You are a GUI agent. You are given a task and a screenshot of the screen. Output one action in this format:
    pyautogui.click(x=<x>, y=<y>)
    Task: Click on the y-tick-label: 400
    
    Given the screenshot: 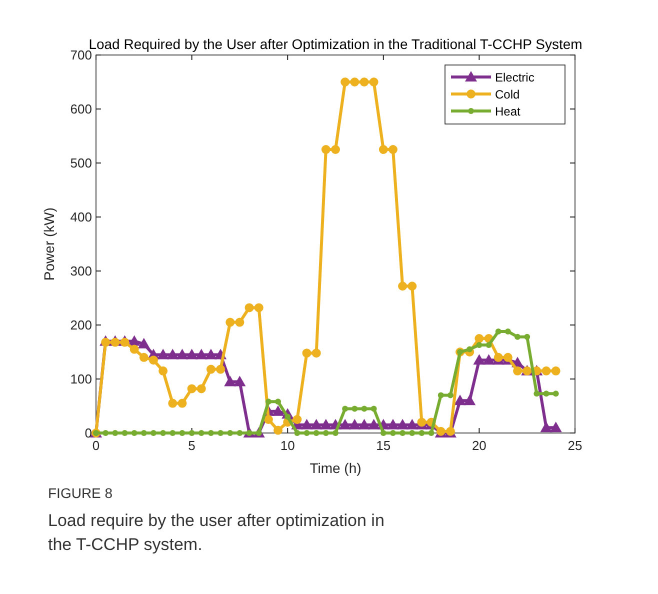 What is the action you would take?
    pyautogui.click(x=81, y=217)
    